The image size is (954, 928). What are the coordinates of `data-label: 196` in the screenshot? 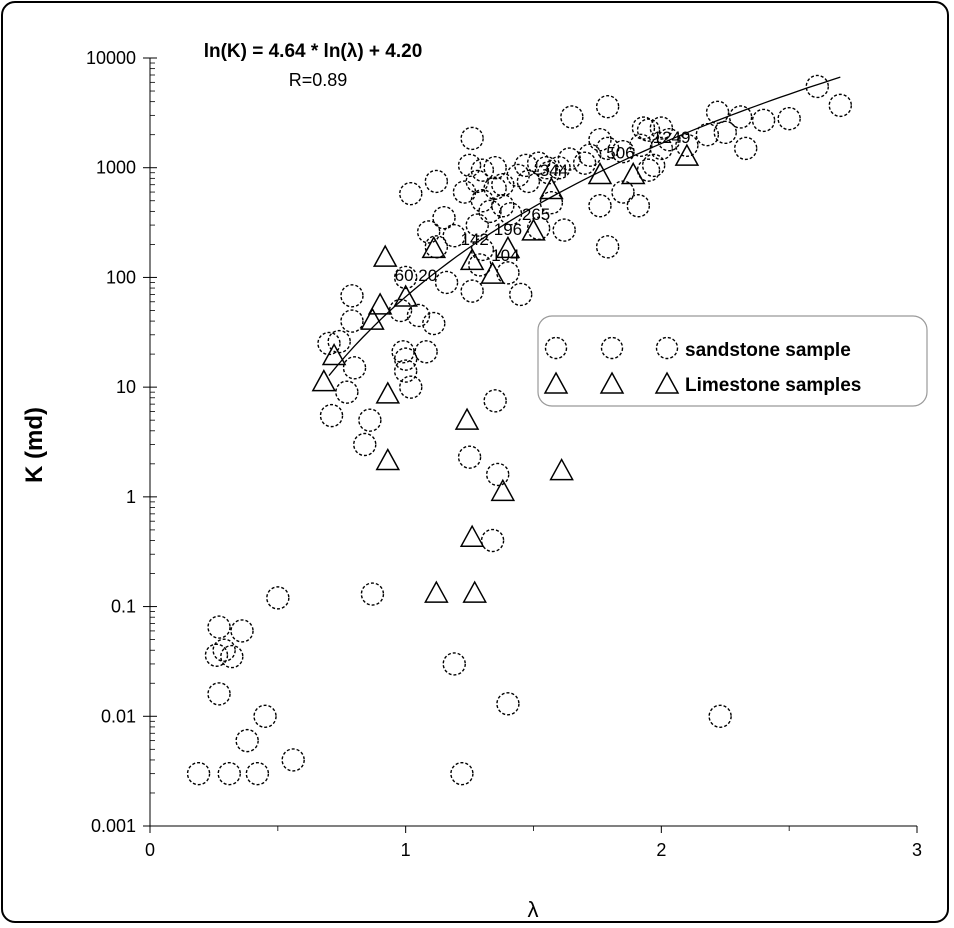 It's located at (508, 229).